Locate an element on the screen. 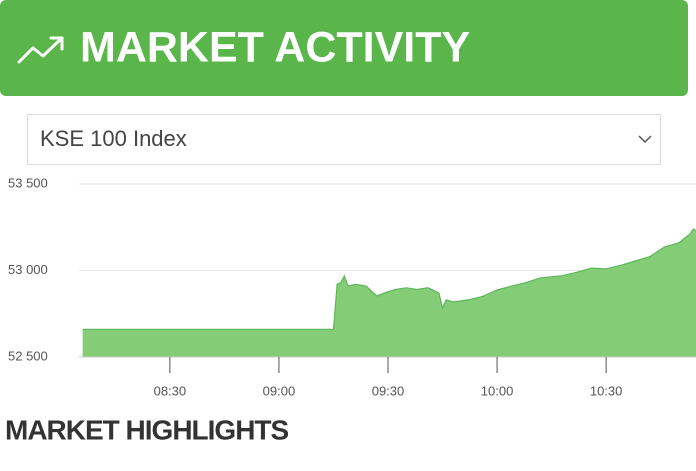  x-tick-label: 08:30 is located at coordinates (170, 390).